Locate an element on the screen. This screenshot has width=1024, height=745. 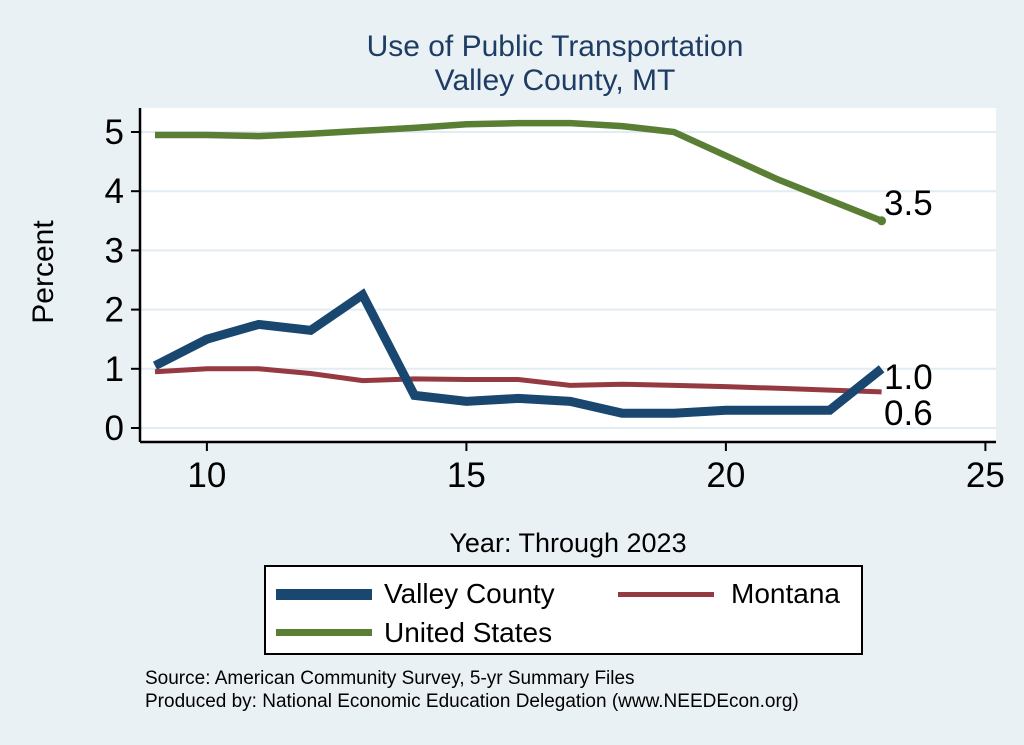
y-tick-label: 1 is located at coordinates (114, 369).